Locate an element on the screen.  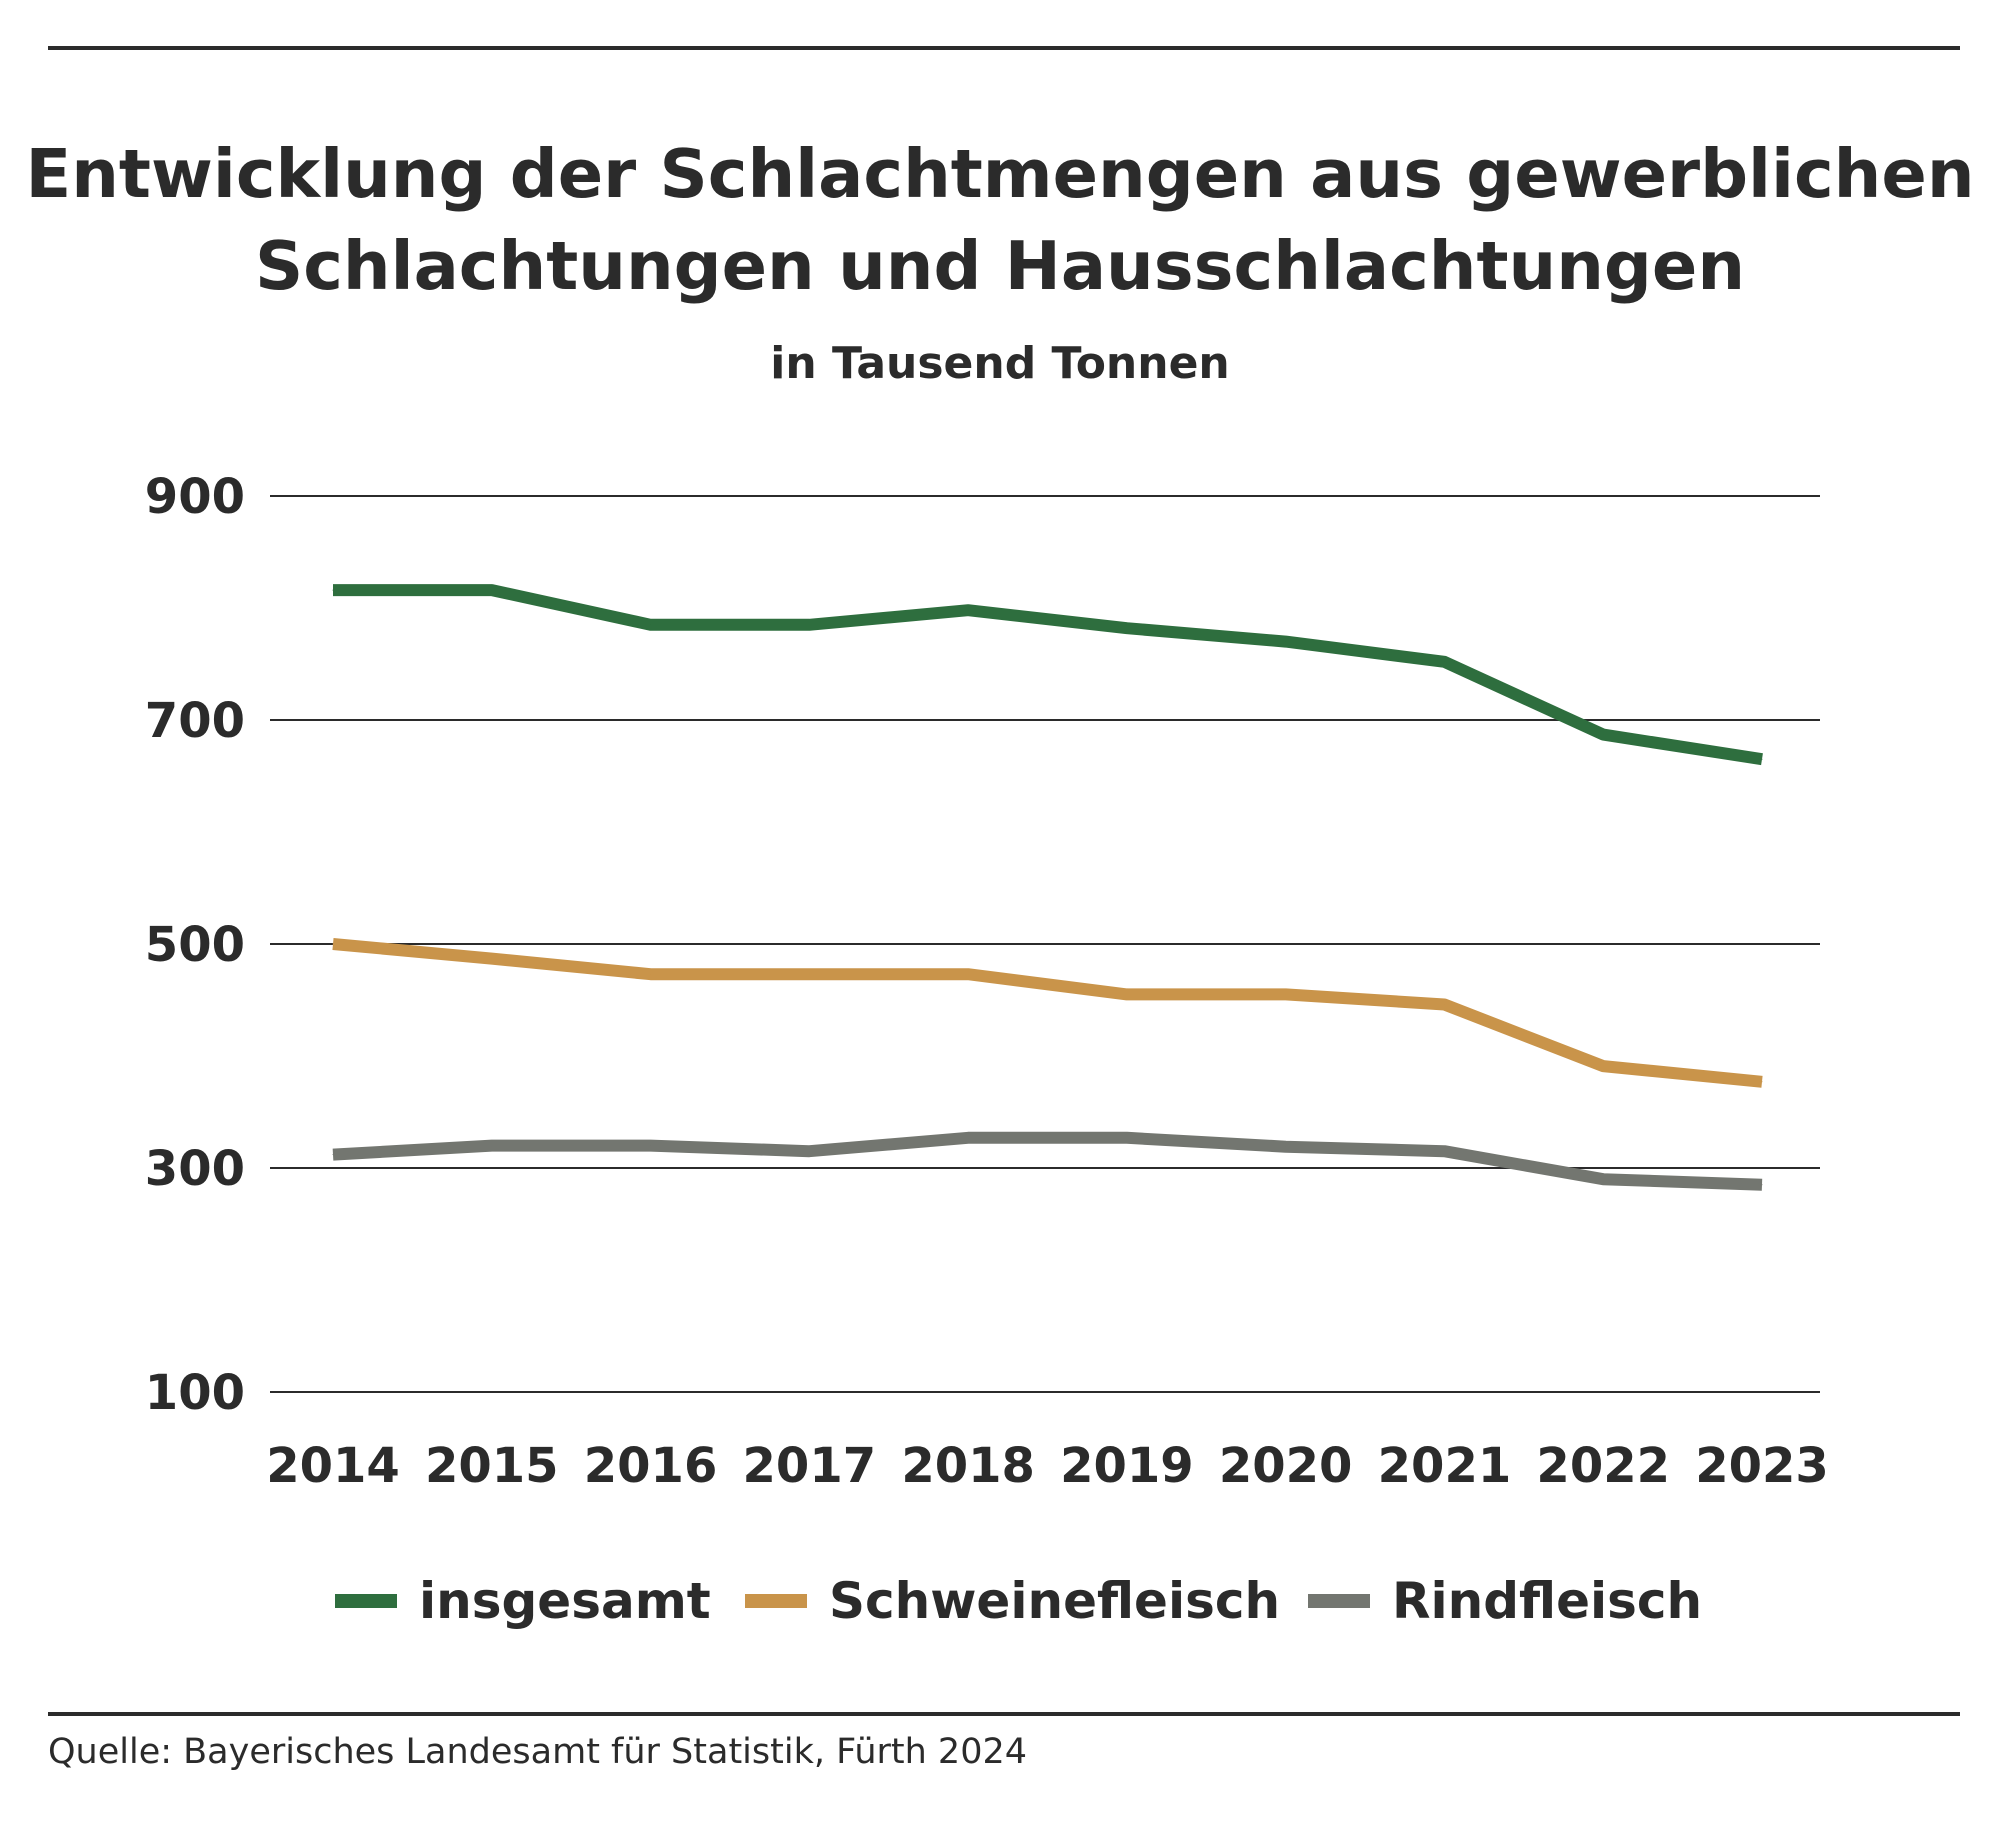
series-line-rindfleisch is located at coordinates (1047, 1161).